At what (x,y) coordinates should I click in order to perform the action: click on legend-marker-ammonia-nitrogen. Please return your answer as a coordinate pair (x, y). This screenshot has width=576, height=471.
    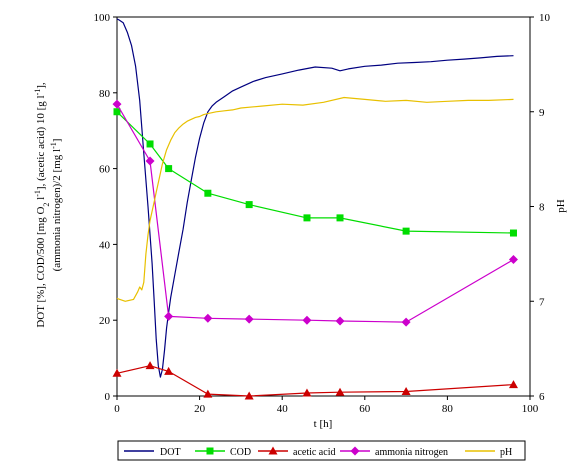
    Looking at the image, I should click on (355, 451).